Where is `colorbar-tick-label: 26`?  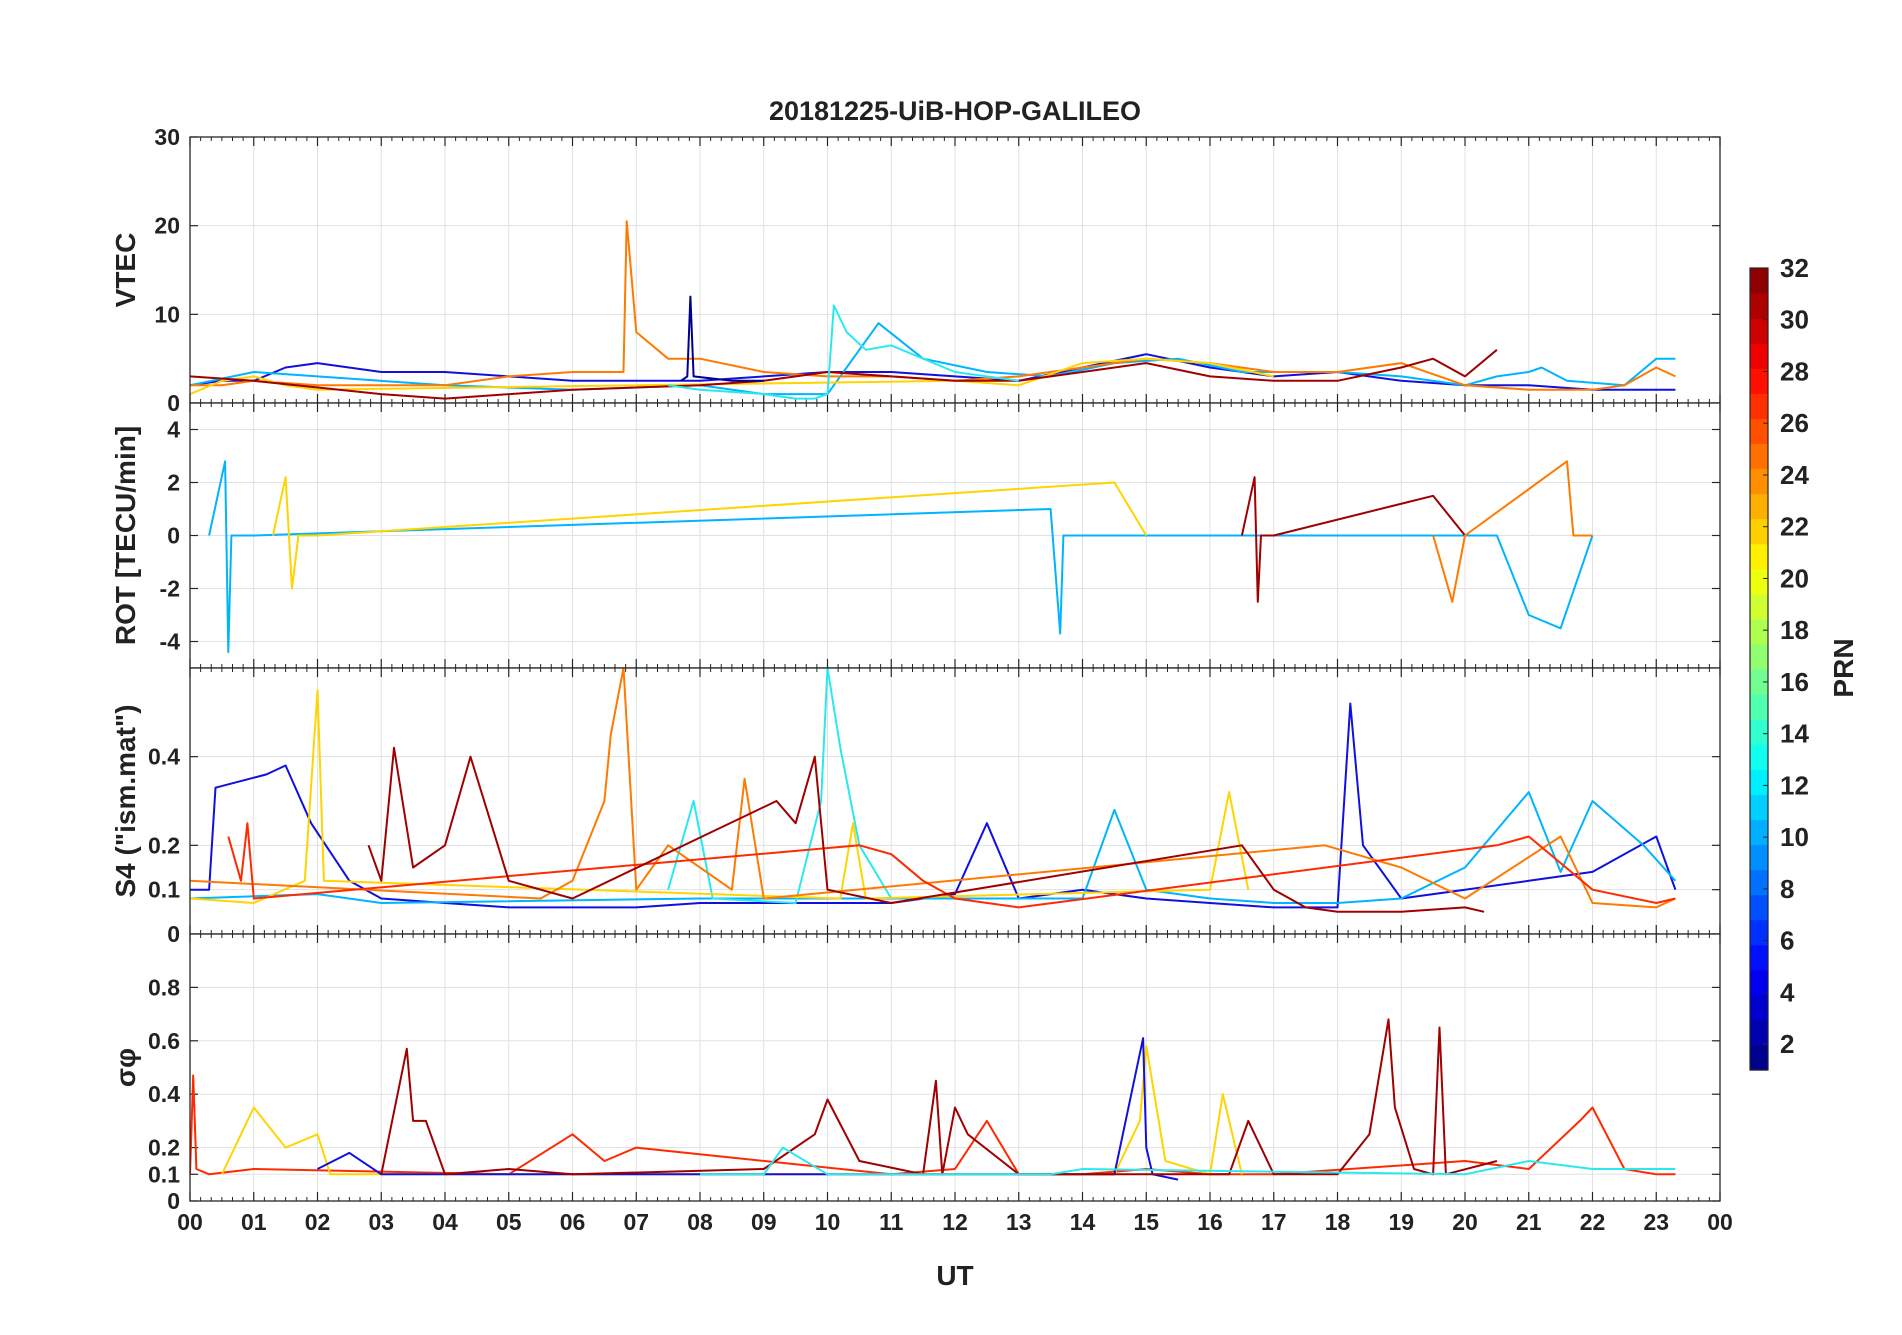
colorbar-tick-label: 26 is located at coordinates (1794, 423).